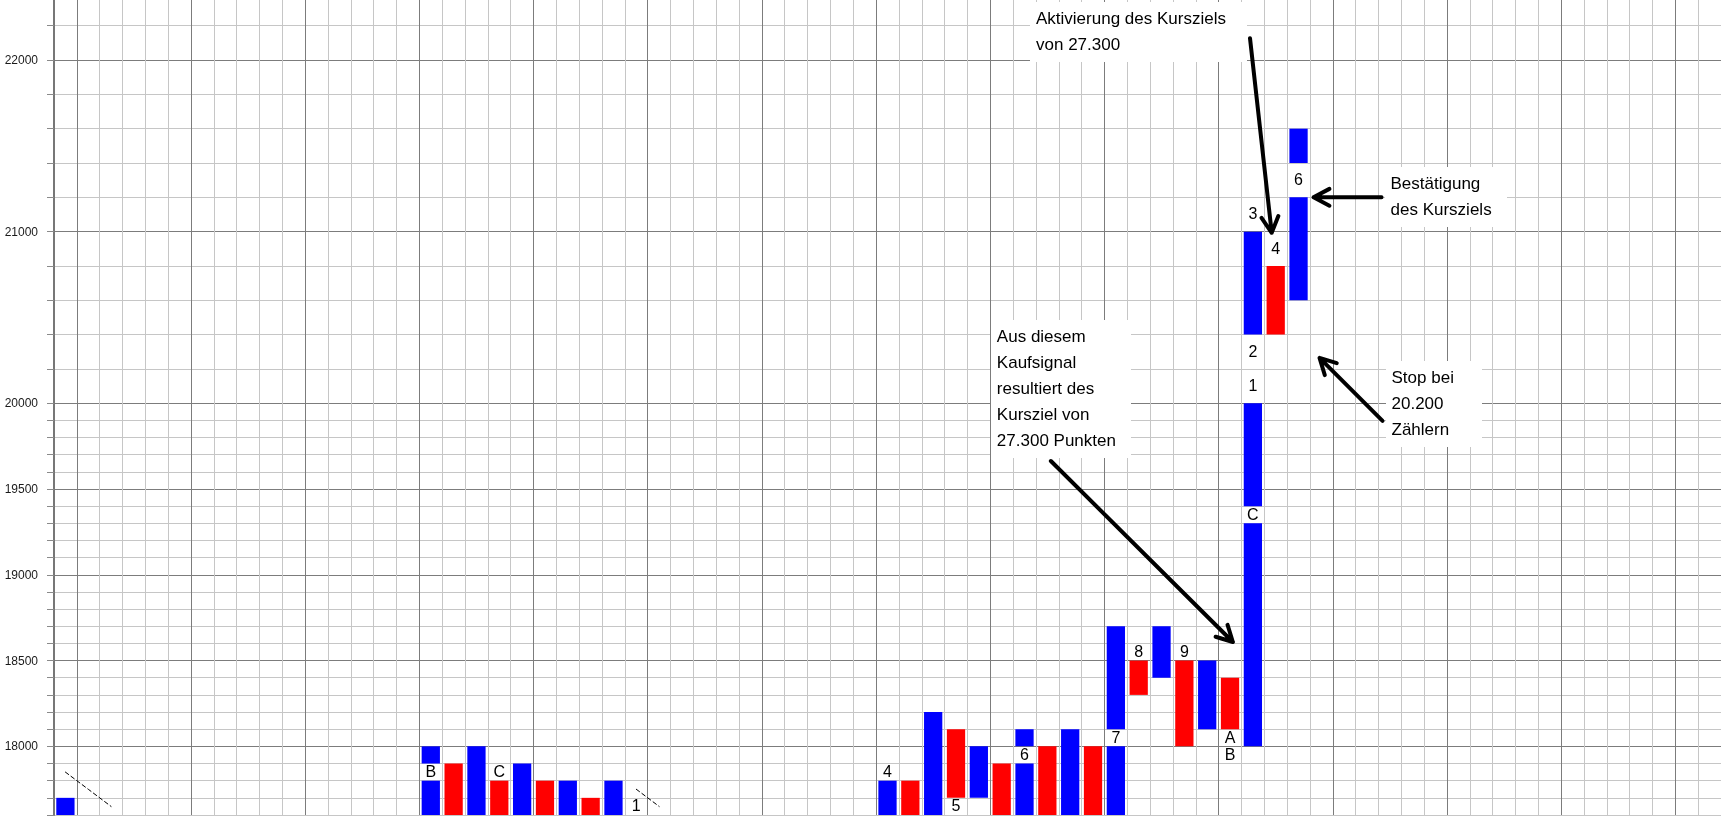 This screenshot has width=1721, height=821. What do you see at coordinates (1253, 214) in the screenshot?
I see `annotation: 3` at bounding box center [1253, 214].